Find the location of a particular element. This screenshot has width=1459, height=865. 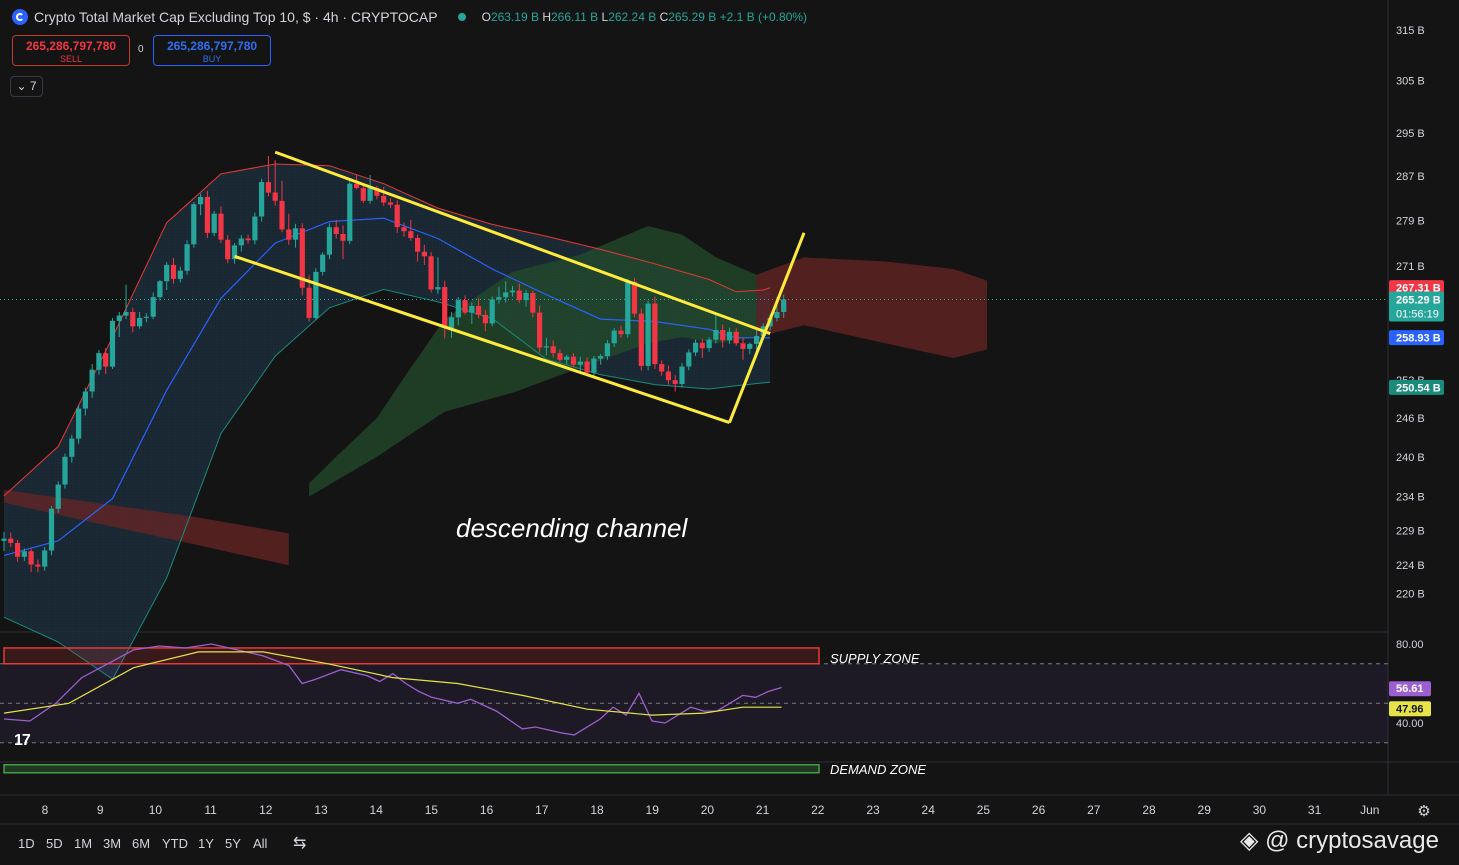

diamond-logo-icon: ◈ is located at coordinates (1249, 840).